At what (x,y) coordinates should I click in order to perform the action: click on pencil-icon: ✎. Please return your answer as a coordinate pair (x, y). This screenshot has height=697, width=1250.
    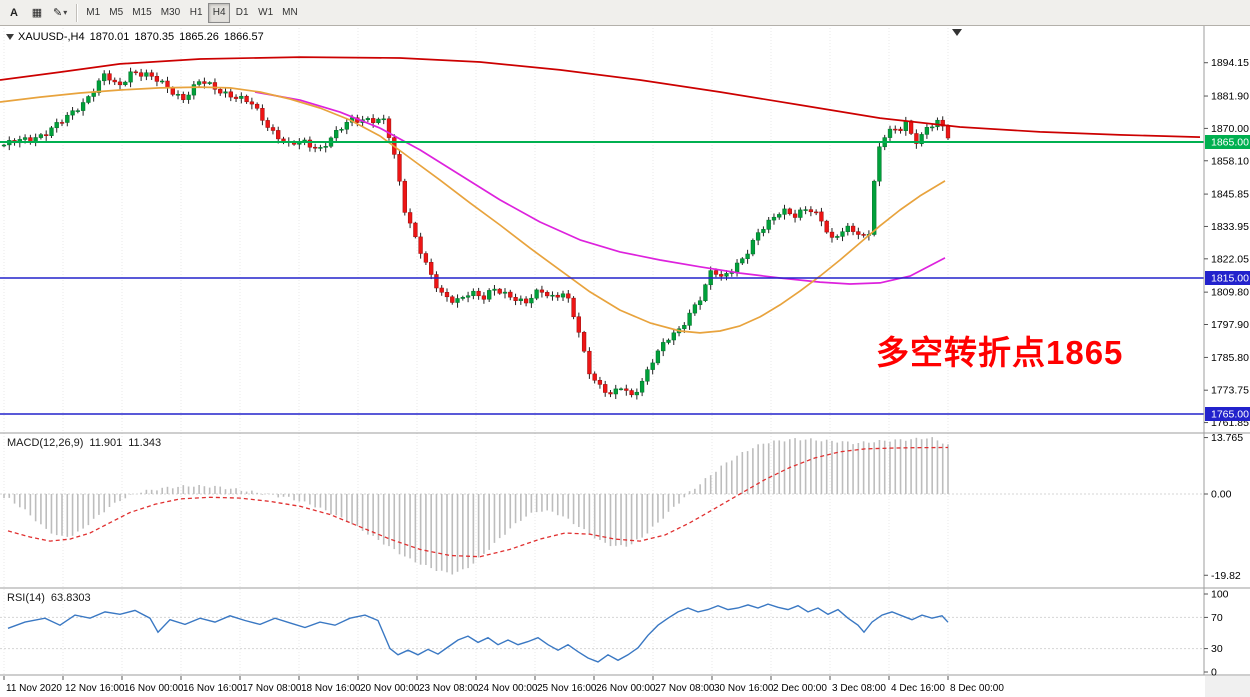
    Looking at the image, I should click on (58, 13).